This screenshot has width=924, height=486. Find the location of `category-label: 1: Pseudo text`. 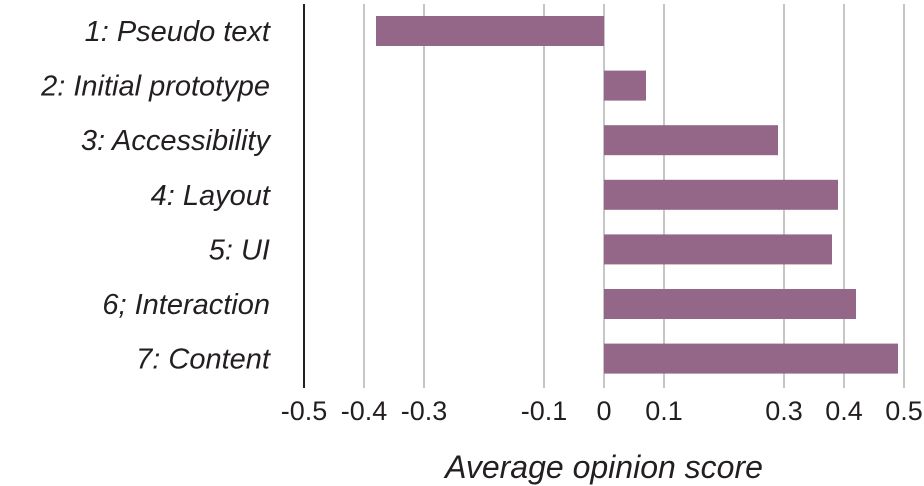

category-label: 1: Pseudo text is located at coordinates (178, 32).